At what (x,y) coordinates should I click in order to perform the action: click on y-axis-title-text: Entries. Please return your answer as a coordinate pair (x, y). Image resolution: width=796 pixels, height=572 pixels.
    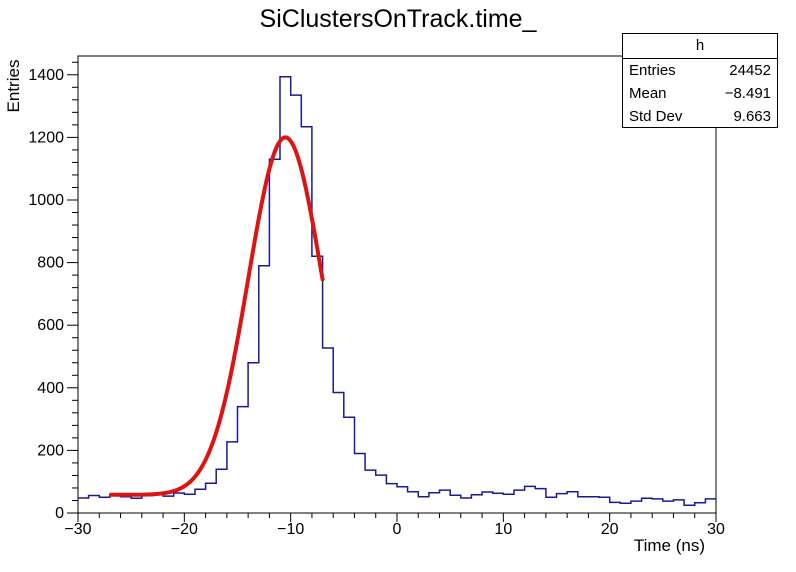
    Looking at the image, I should click on (13, 86).